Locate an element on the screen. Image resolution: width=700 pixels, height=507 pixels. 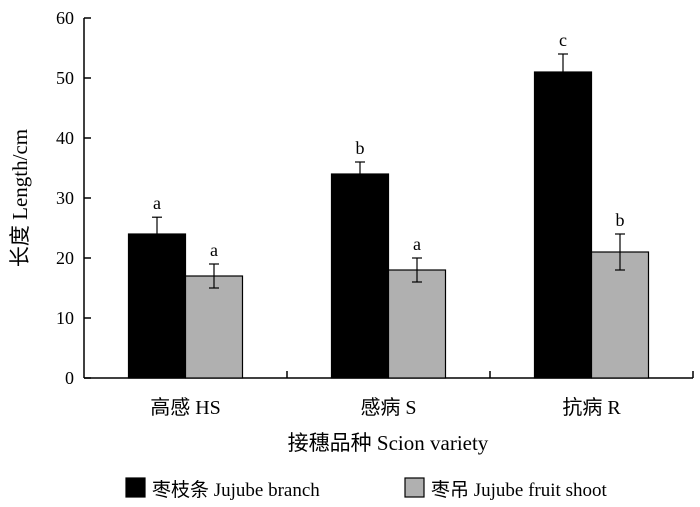
legend: 枣枝条 Jujube branch 枣吊 Jujube fruit shoot is located at coordinates (366, 489).